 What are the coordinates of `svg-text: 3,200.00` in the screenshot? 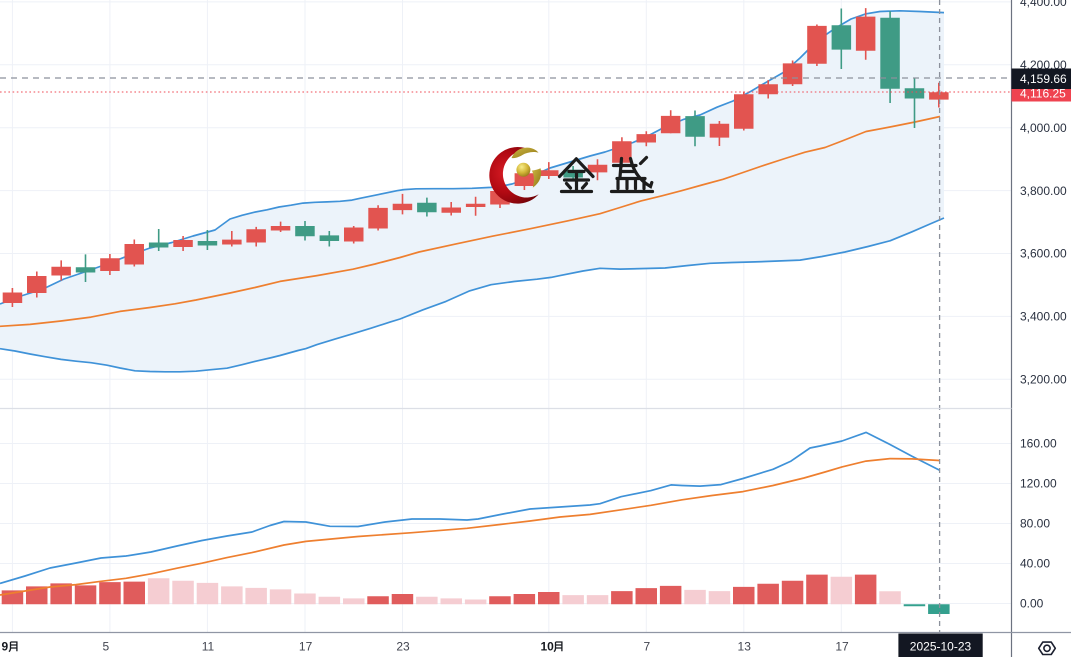 It's located at (1043, 379).